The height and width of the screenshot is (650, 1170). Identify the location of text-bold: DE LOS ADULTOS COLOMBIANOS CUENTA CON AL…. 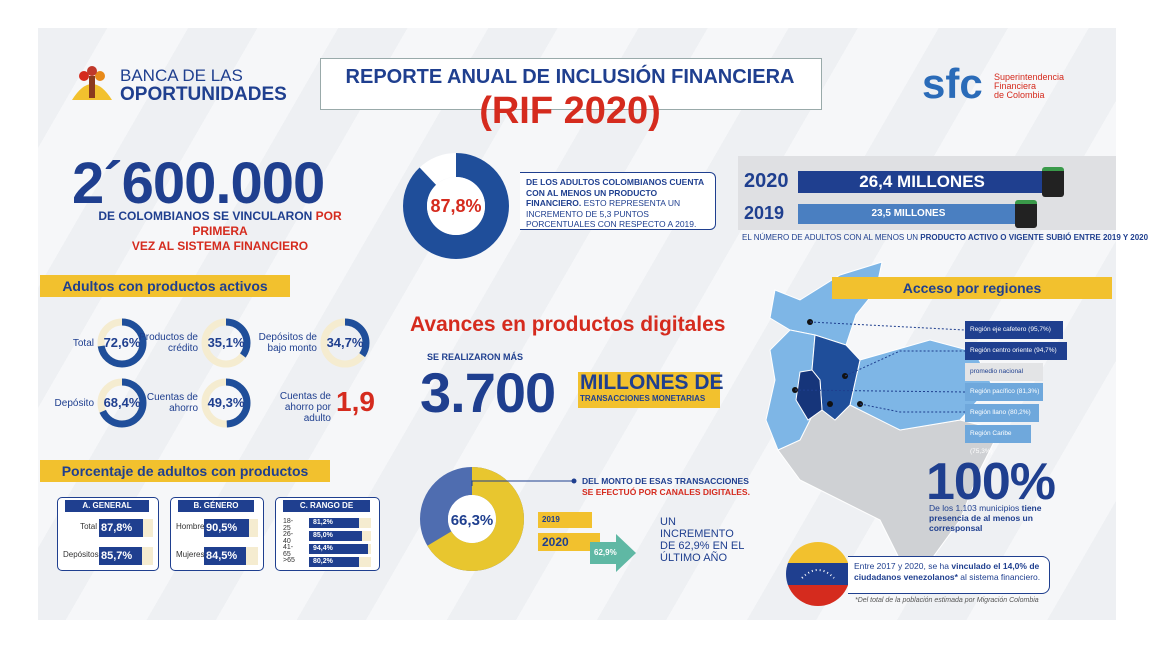
(615, 192).